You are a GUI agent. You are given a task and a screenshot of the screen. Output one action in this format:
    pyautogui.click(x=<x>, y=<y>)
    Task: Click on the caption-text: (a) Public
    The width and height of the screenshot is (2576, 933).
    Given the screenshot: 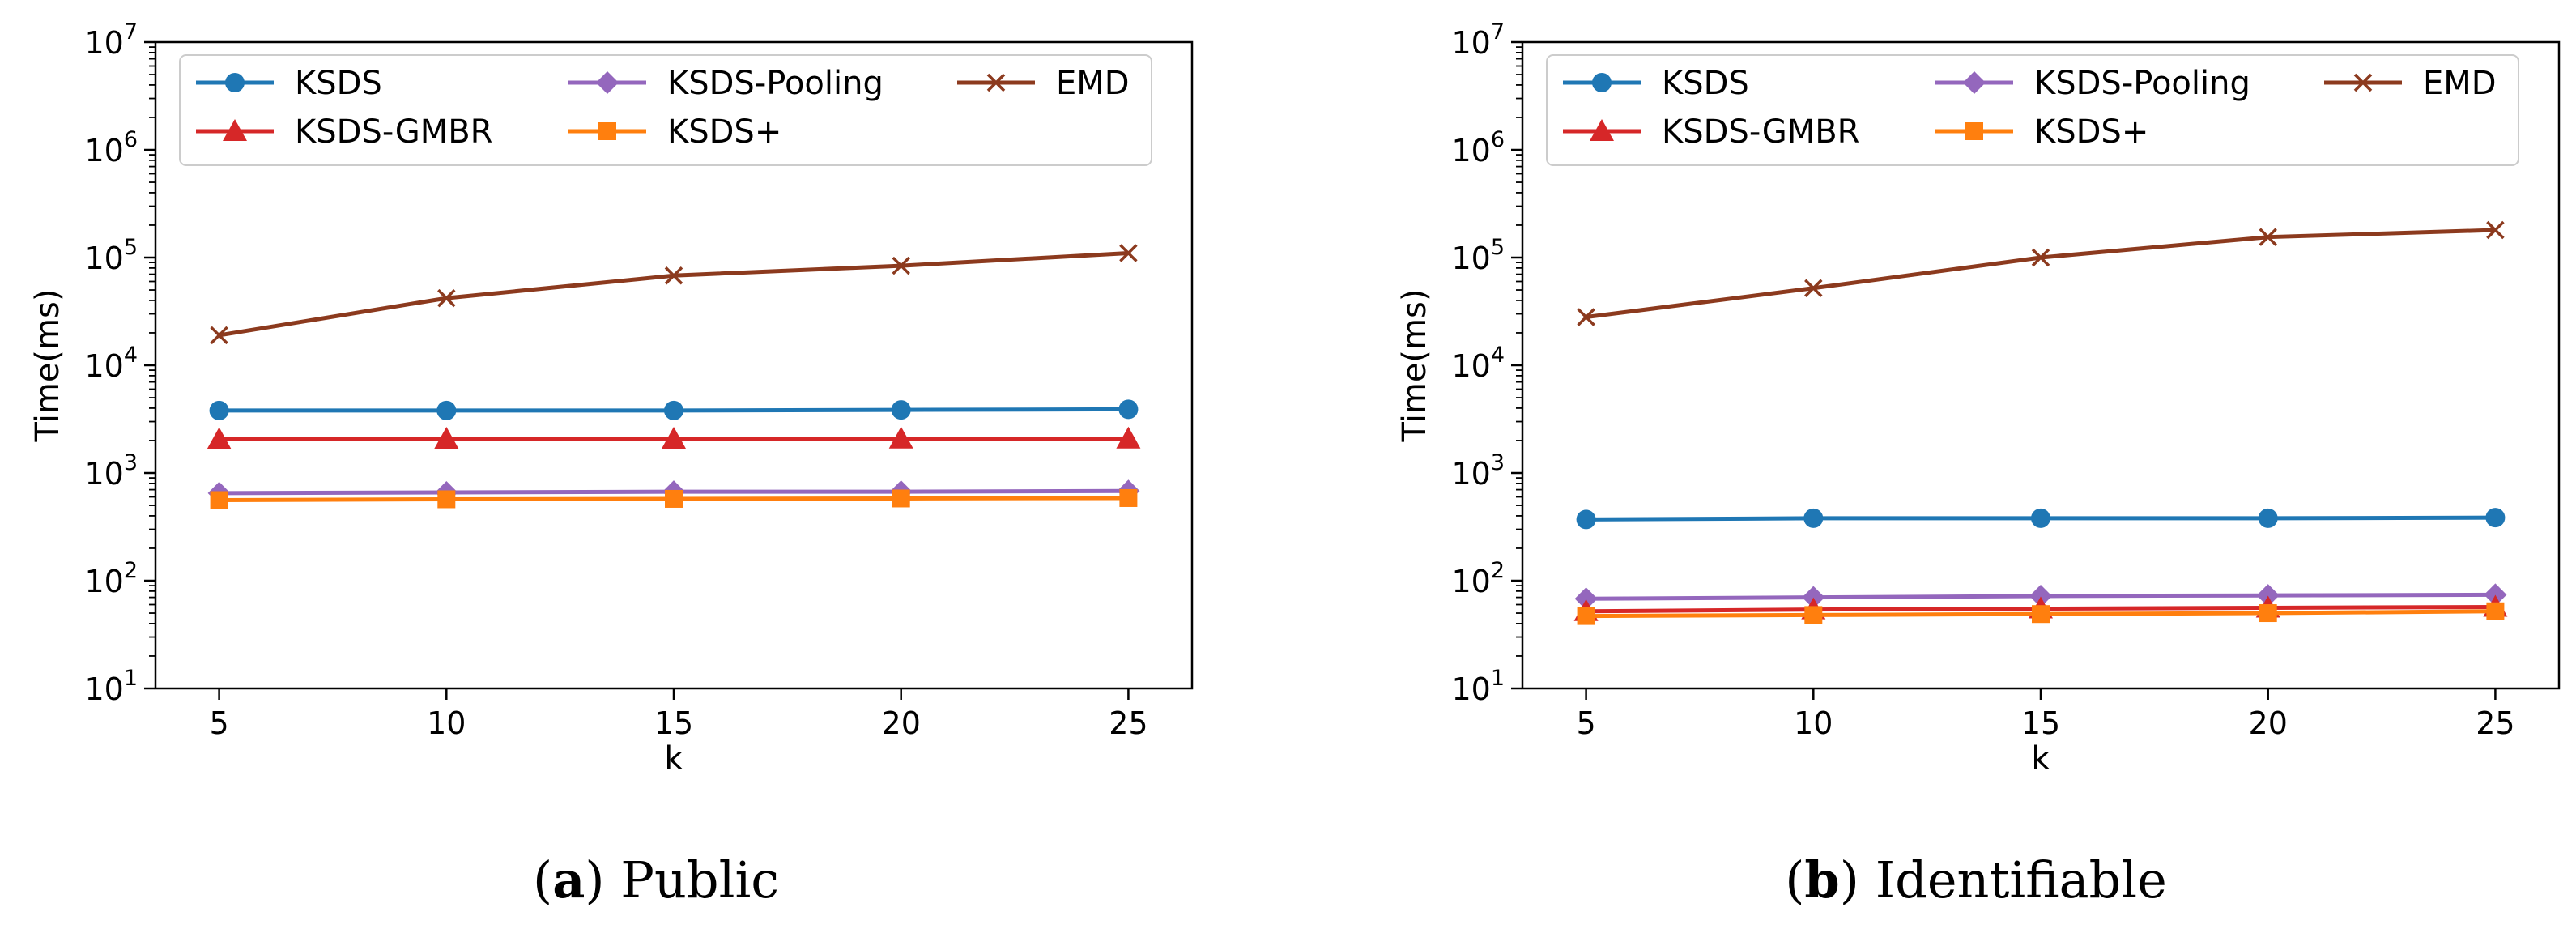 What is the action you would take?
    pyautogui.click(x=656, y=880)
    